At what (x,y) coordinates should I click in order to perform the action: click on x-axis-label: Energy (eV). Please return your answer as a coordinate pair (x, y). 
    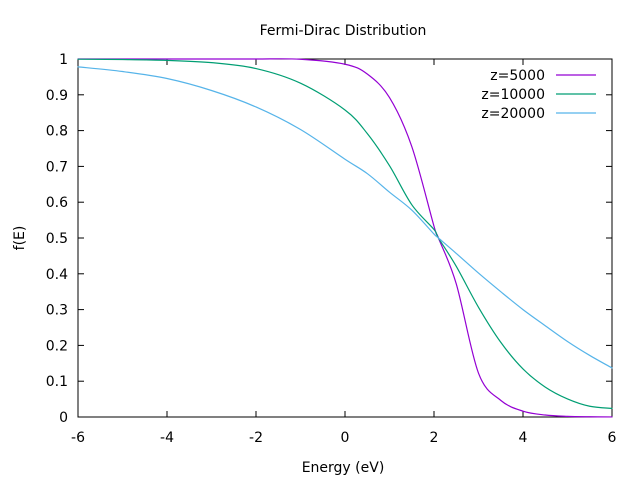
    Looking at the image, I should click on (343, 468).